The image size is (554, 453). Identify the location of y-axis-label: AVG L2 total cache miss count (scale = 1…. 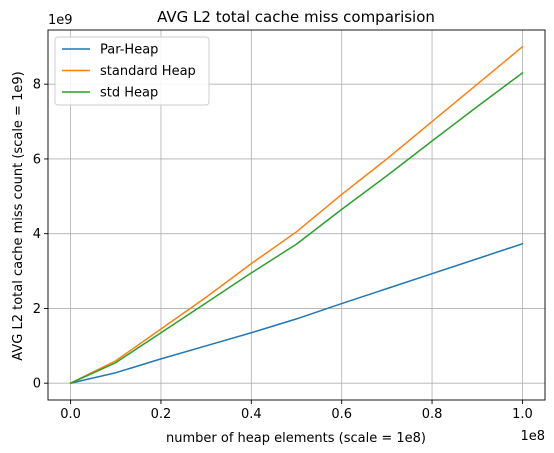
(18, 215).